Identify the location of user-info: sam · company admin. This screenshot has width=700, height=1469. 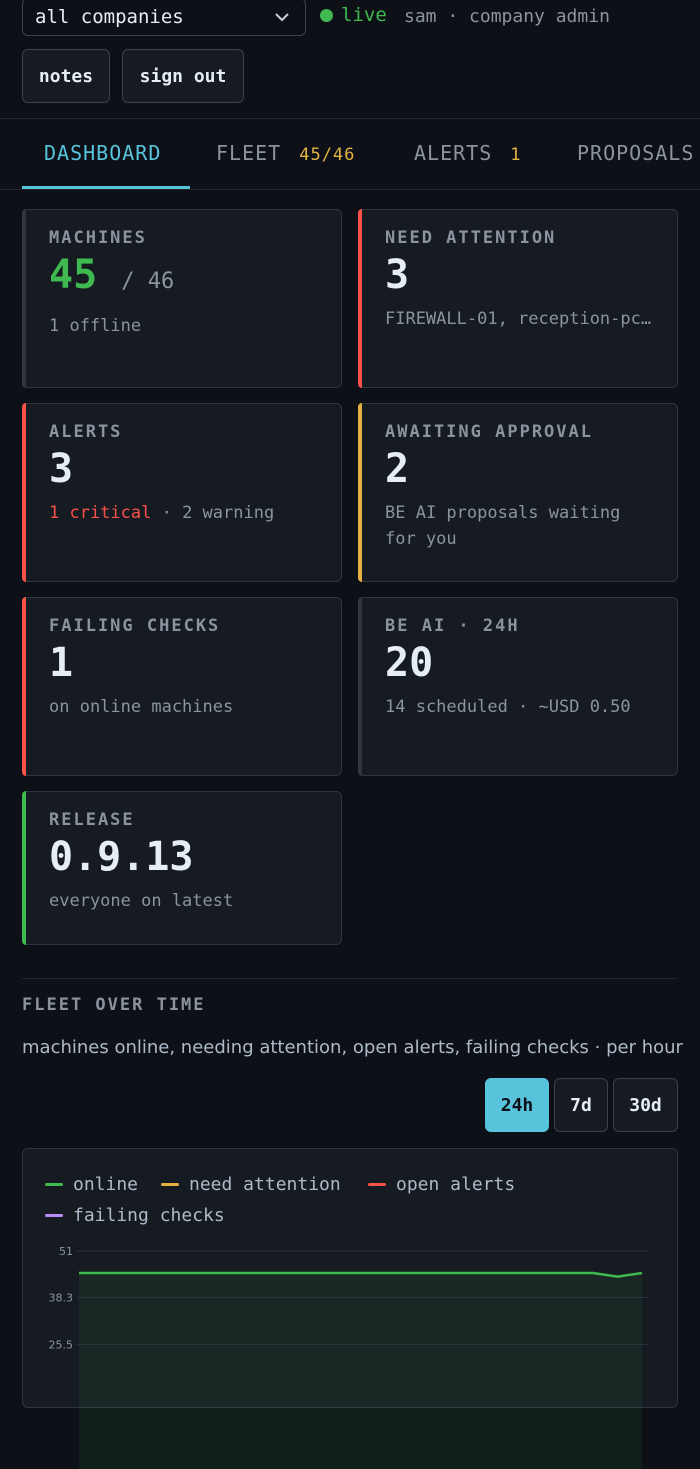
(507, 16).